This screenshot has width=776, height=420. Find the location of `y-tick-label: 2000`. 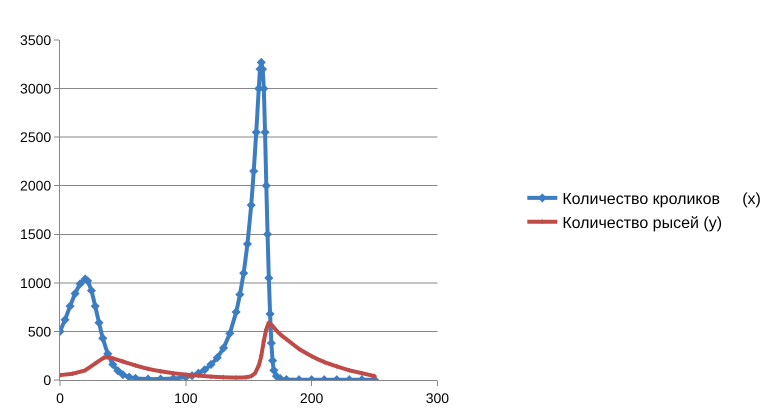

y-tick-label: 2000 is located at coordinates (36, 186).